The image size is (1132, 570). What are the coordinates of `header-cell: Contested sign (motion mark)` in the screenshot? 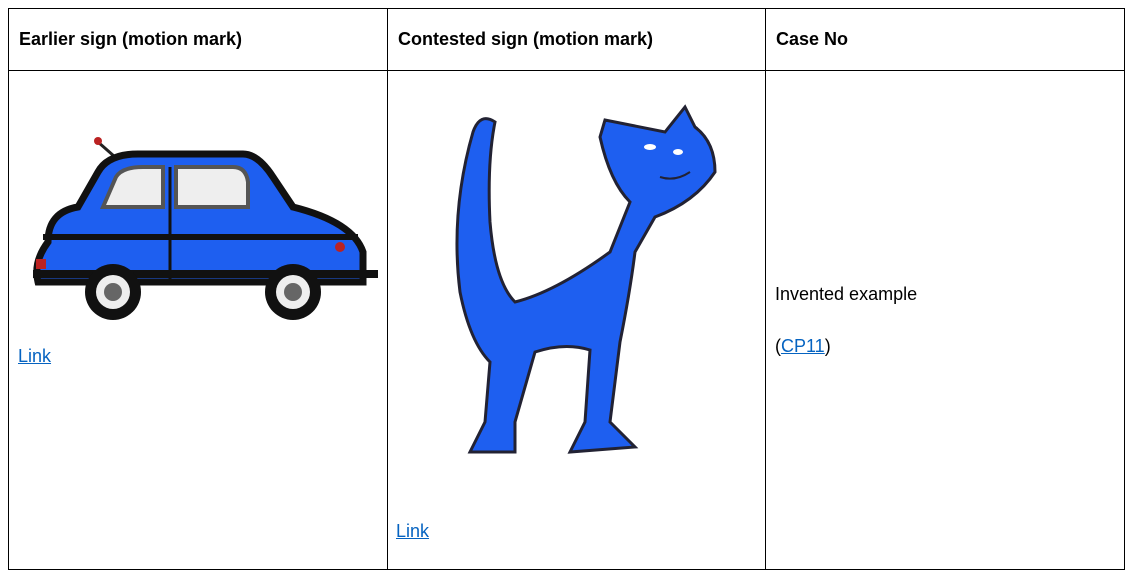 It's located at (576, 39).